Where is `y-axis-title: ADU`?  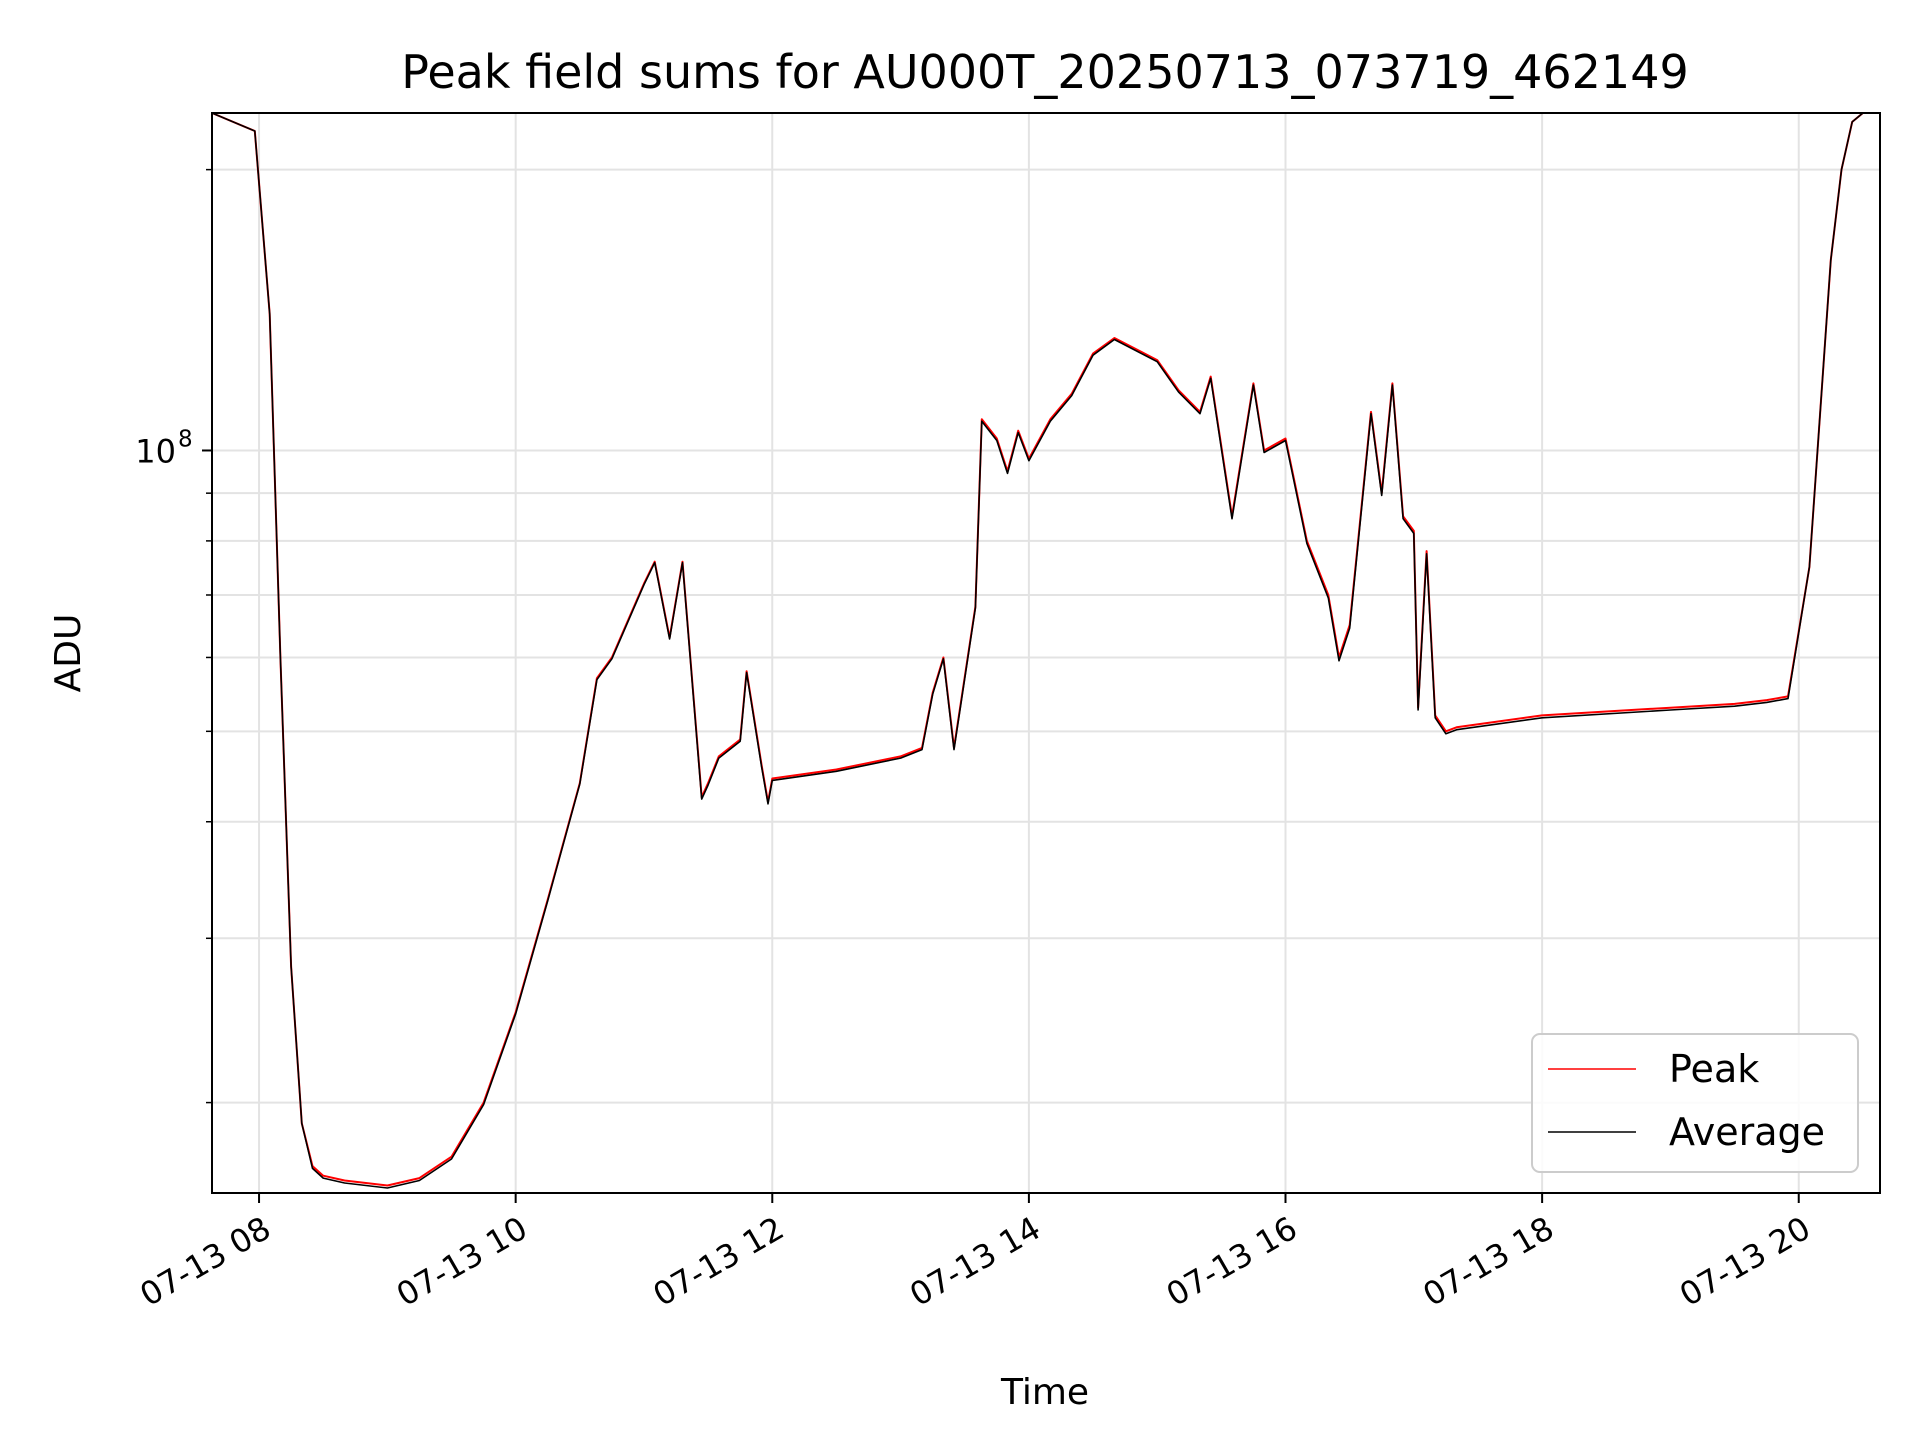 y-axis-title: ADU is located at coordinates (68, 653).